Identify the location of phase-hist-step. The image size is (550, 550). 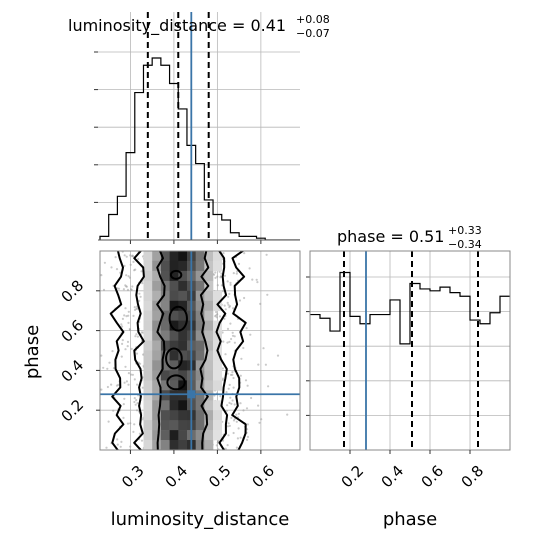
(410, 308).